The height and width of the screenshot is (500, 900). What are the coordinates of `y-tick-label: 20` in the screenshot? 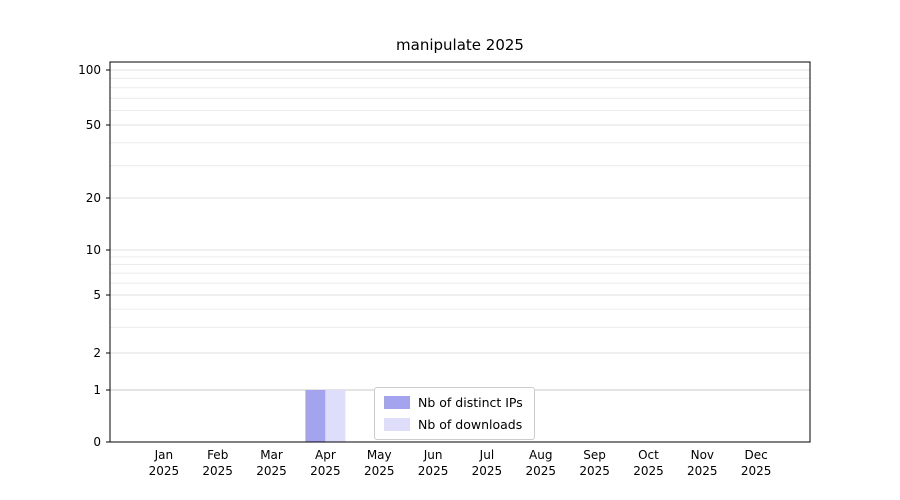 It's located at (93, 198).